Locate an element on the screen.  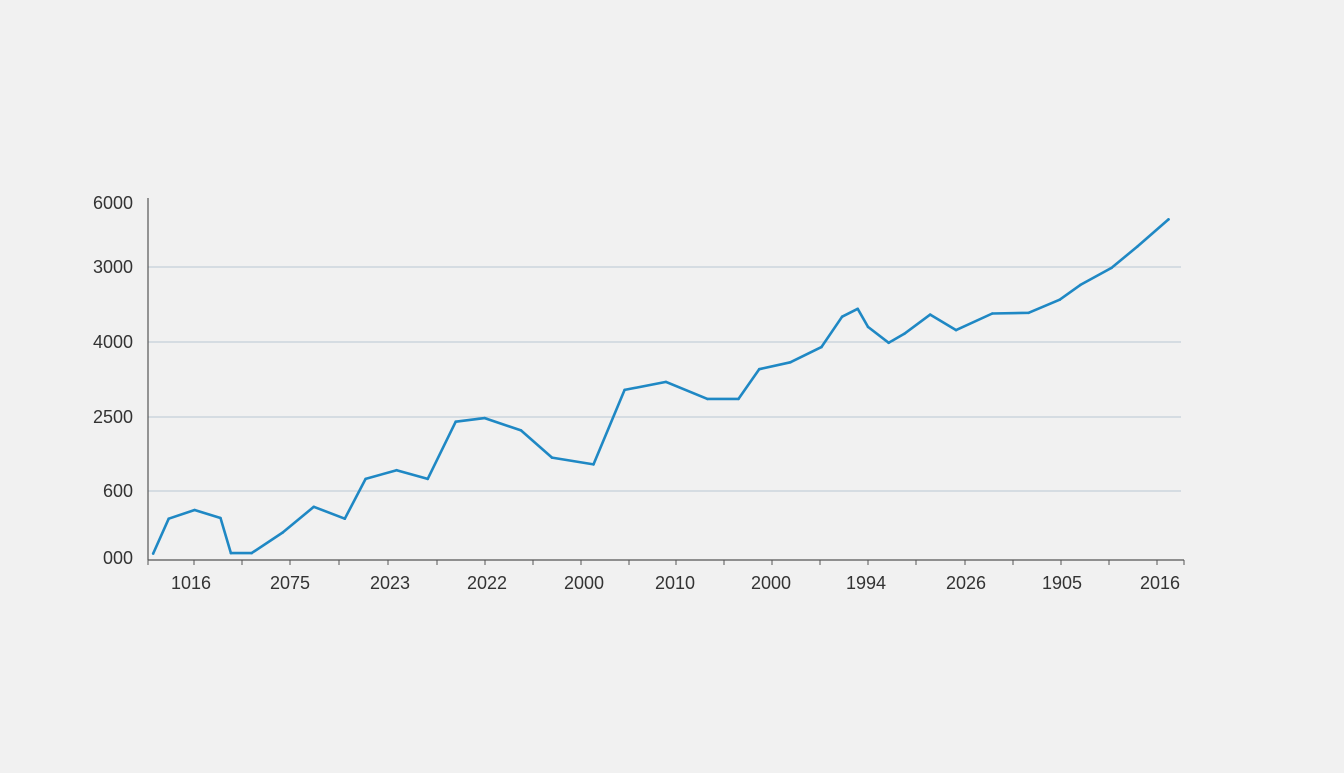
y-tick-label: 3000 is located at coordinates (113, 267).